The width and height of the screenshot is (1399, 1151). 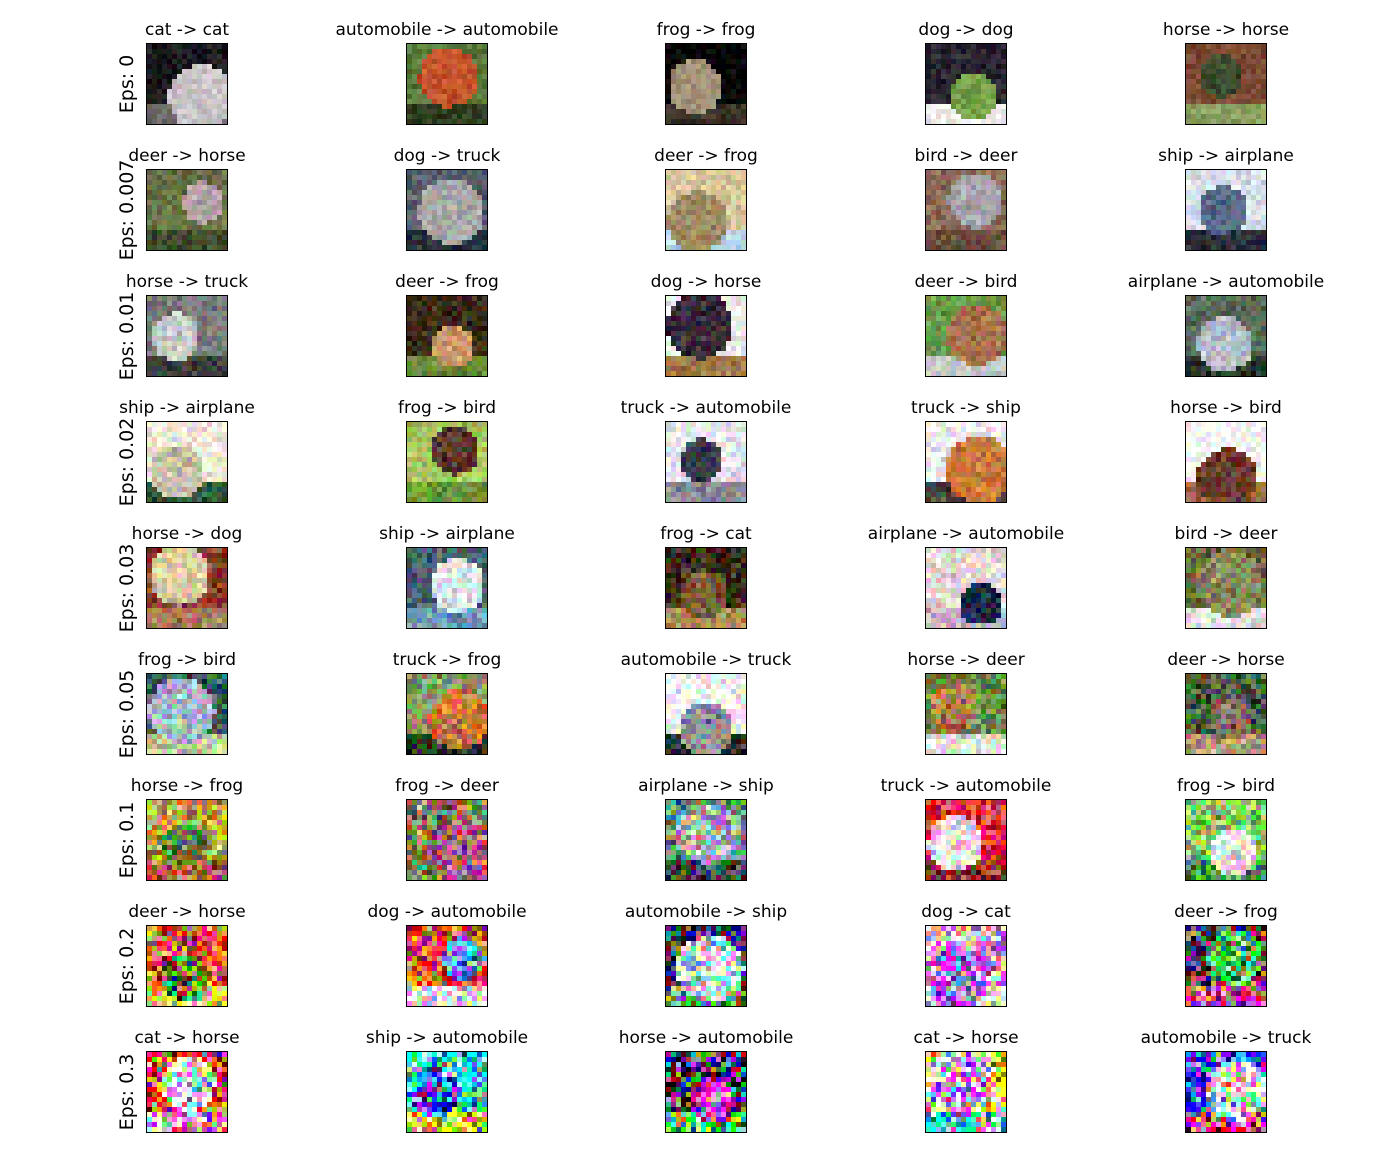 I want to click on cell-title-true-pred: ship -> automobile, so click(x=447, y=1038).